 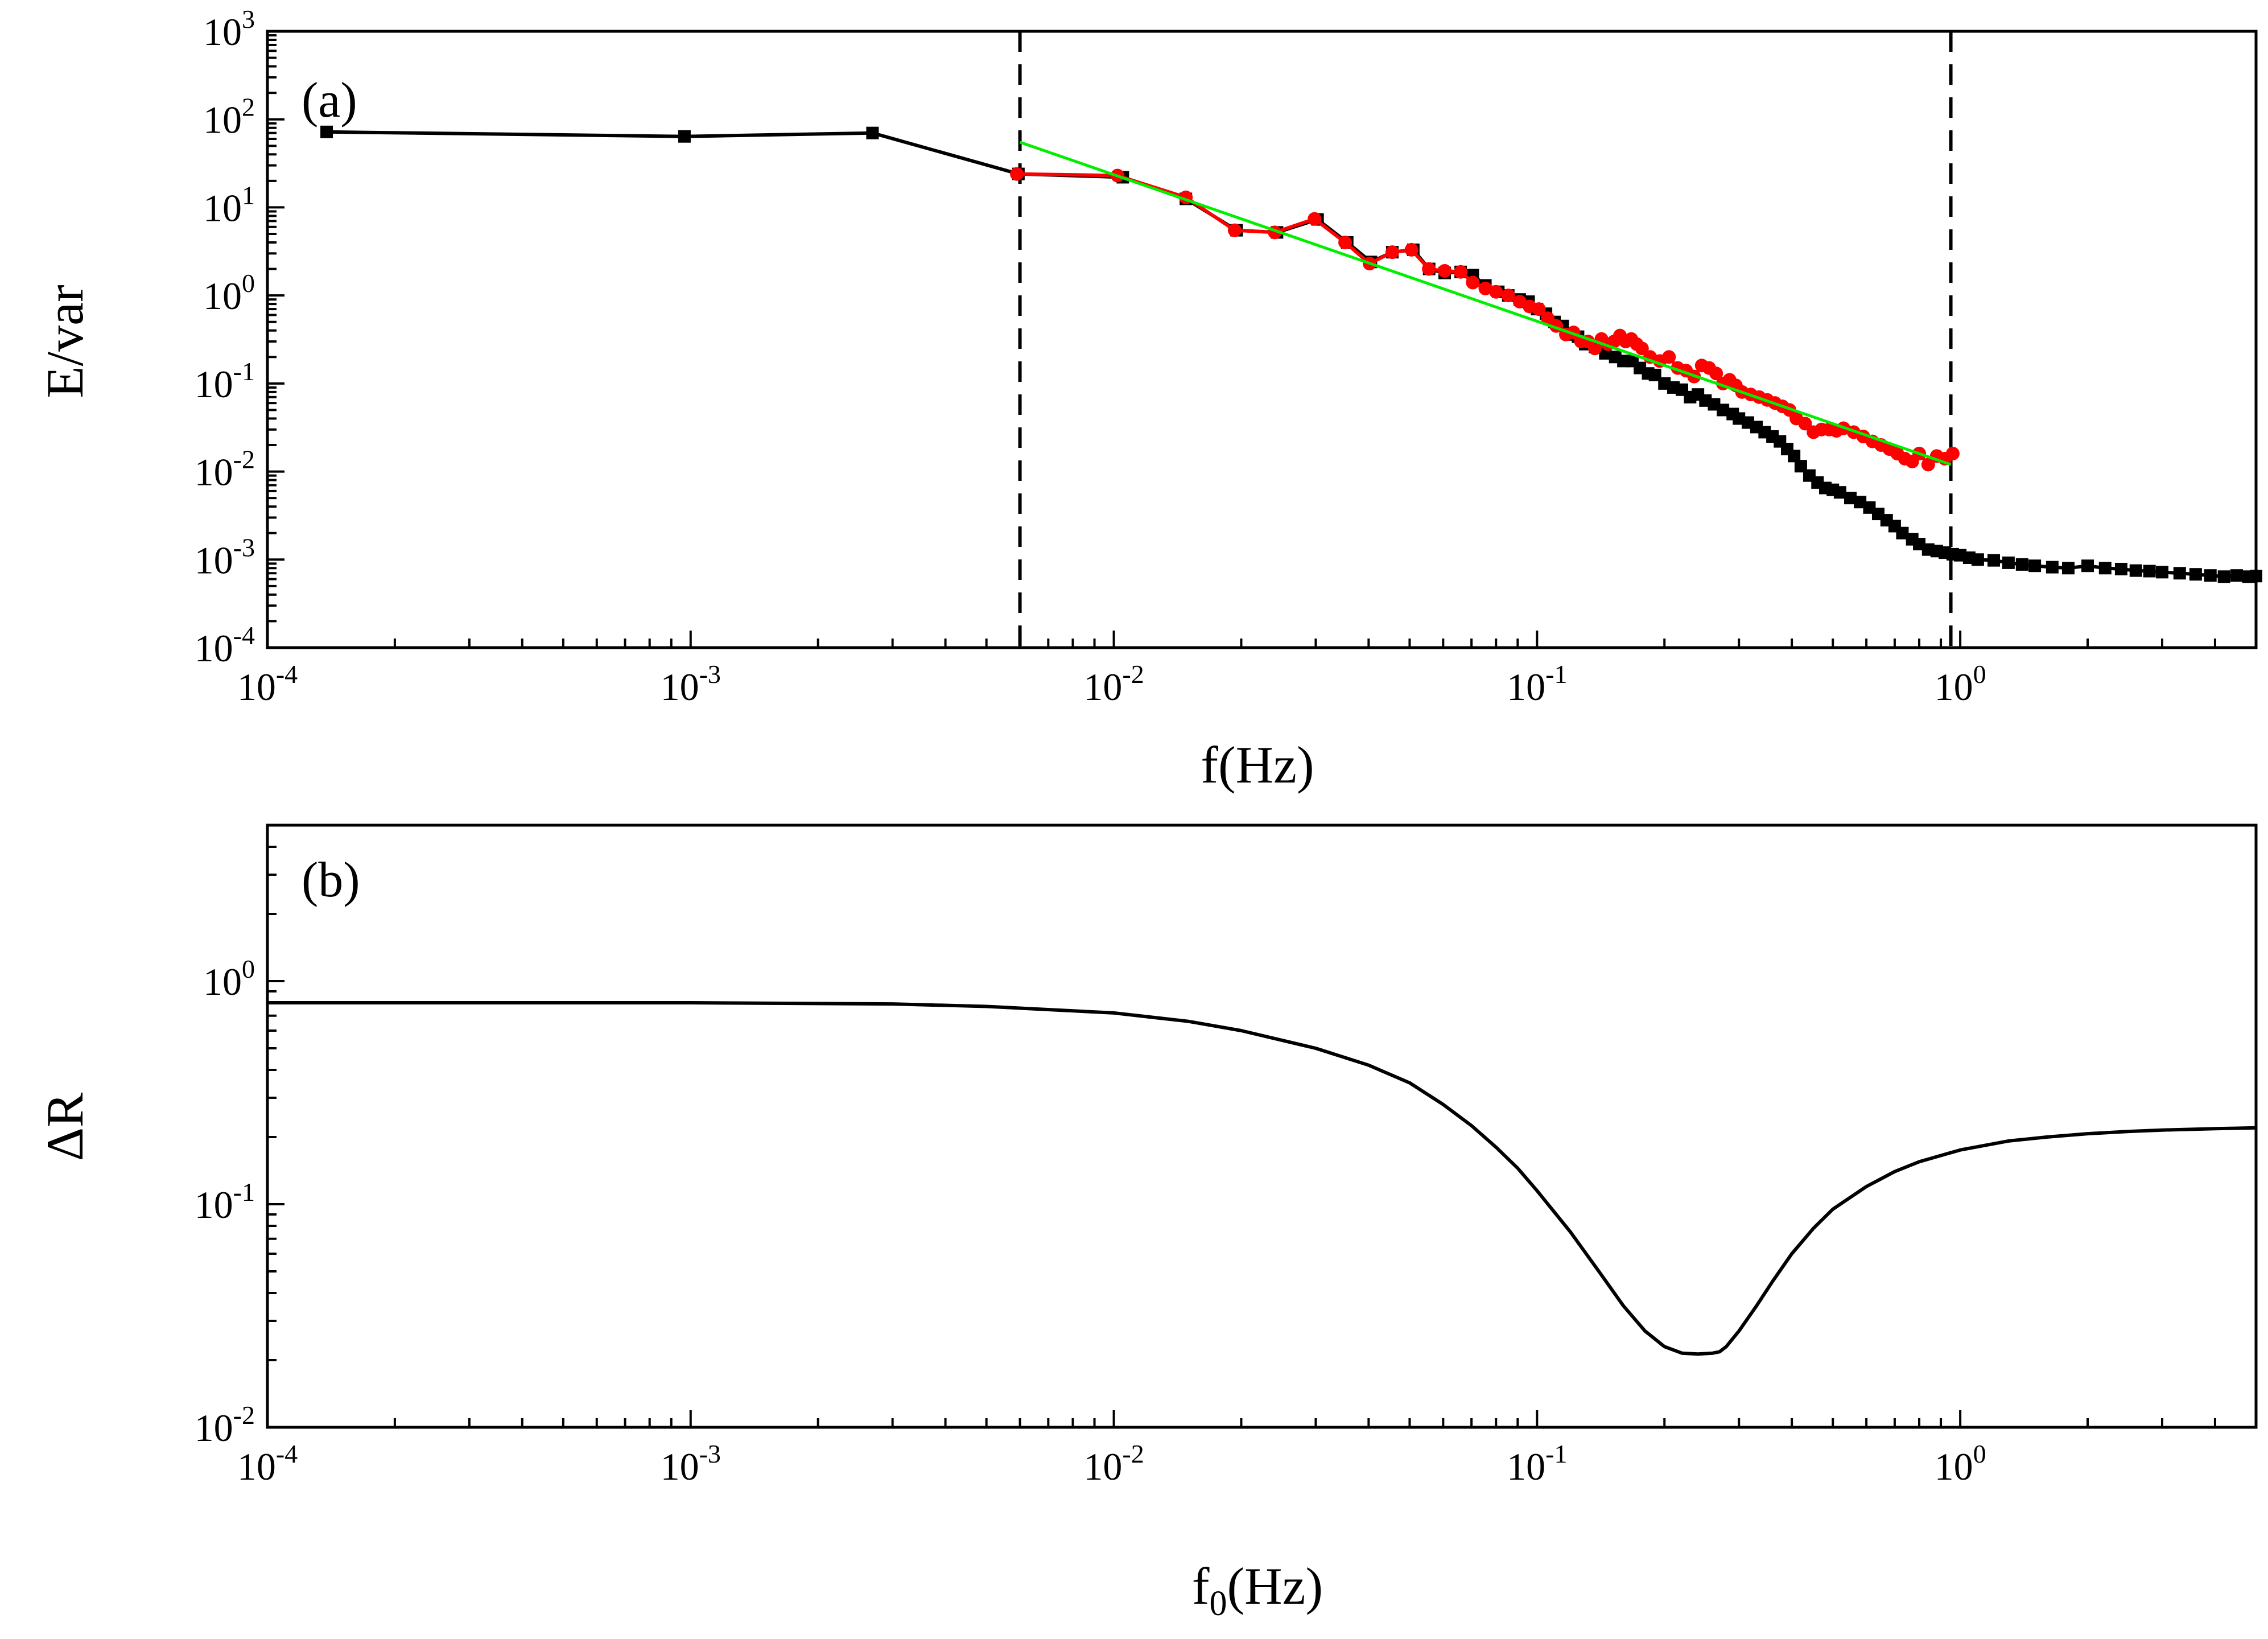 I want to click on x-tick-exp: -2, so click(x=1133, y=674).